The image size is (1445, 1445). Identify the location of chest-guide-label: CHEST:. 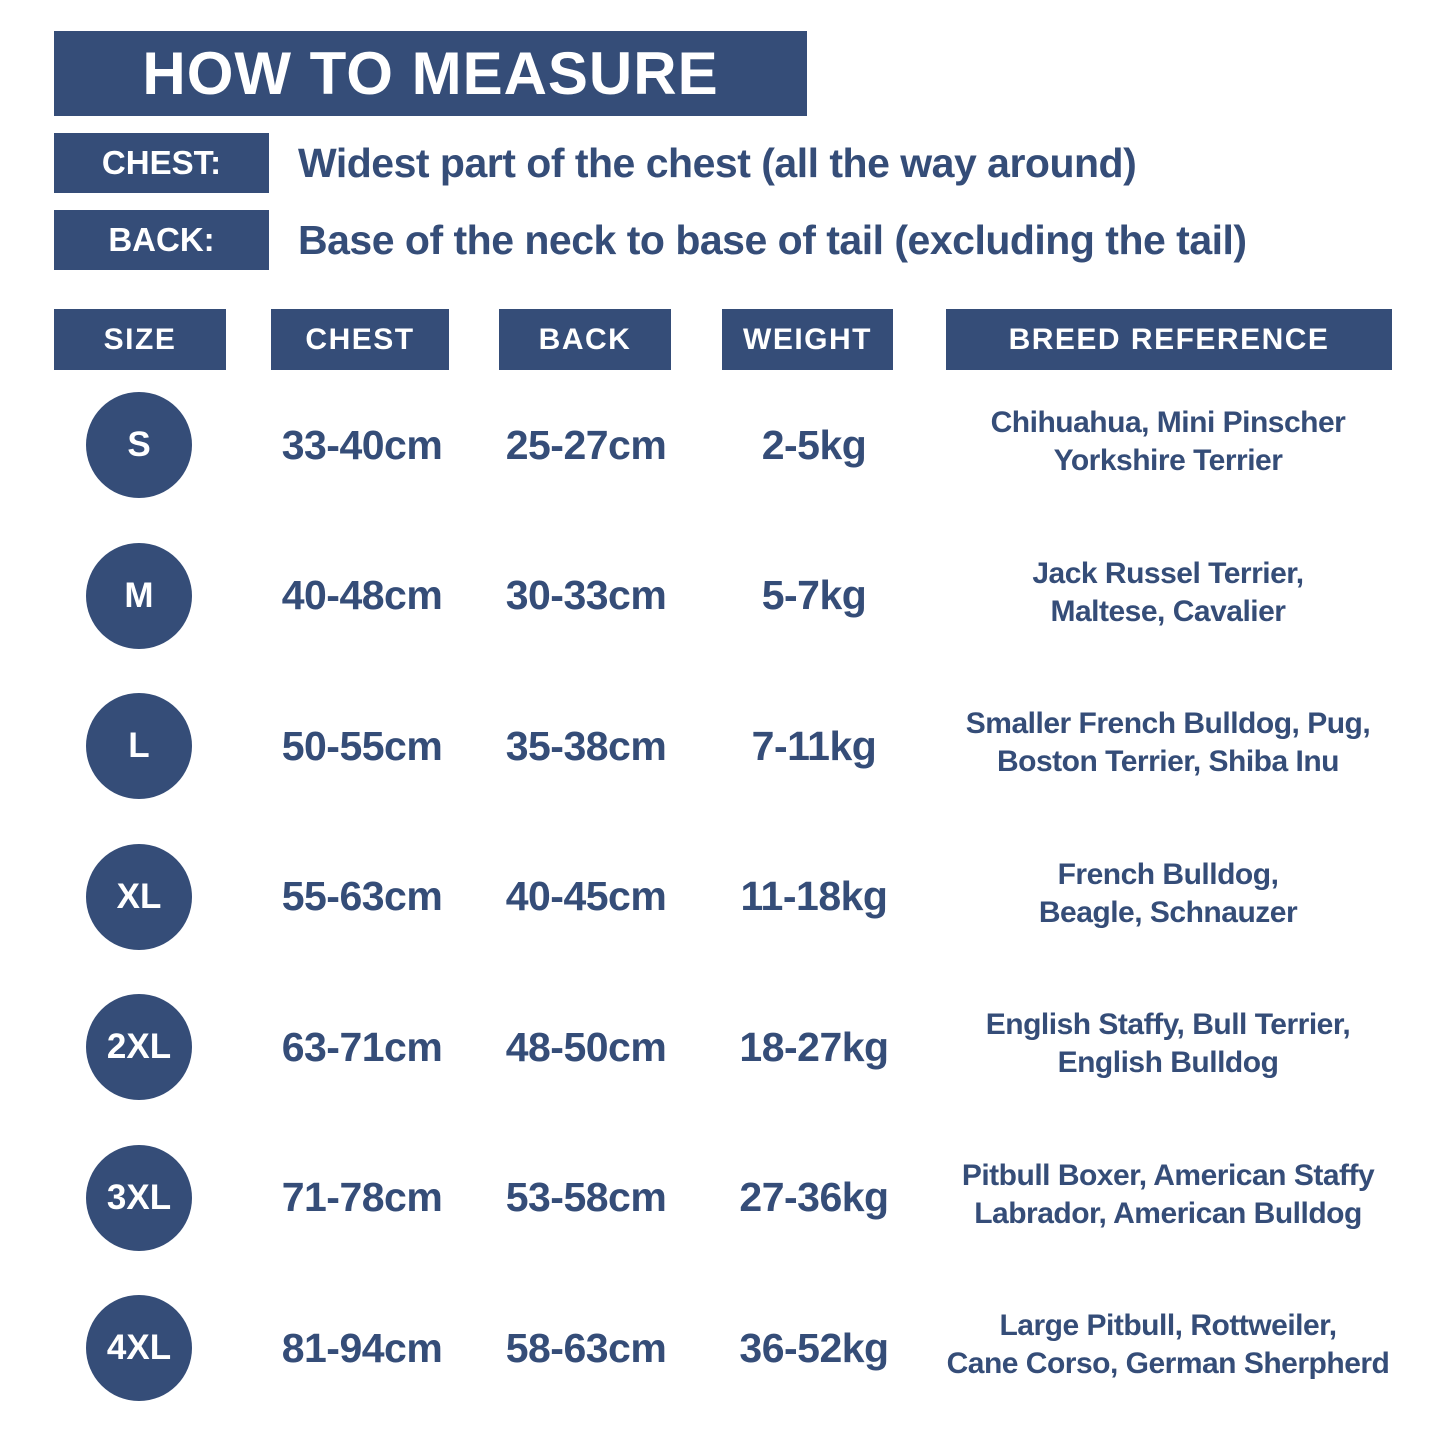
(161, 163).